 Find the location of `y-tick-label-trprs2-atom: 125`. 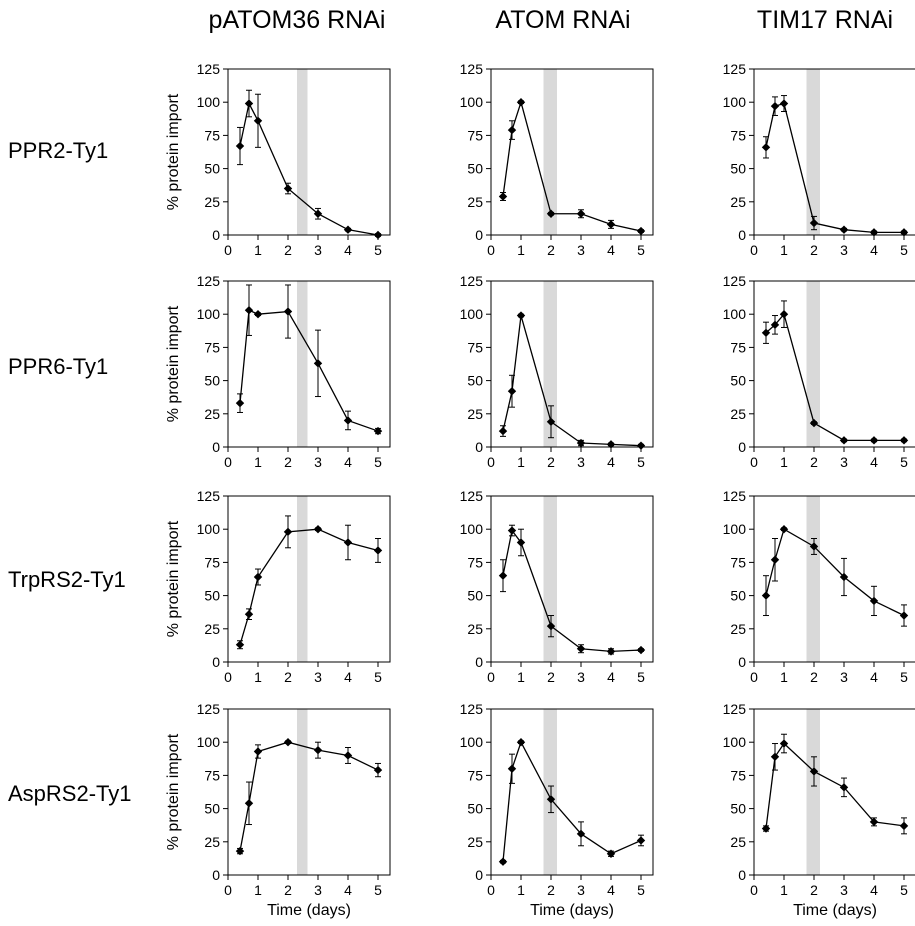

y-tick-label-trprs2-atom: 125 is located at coordinates (472, 496).